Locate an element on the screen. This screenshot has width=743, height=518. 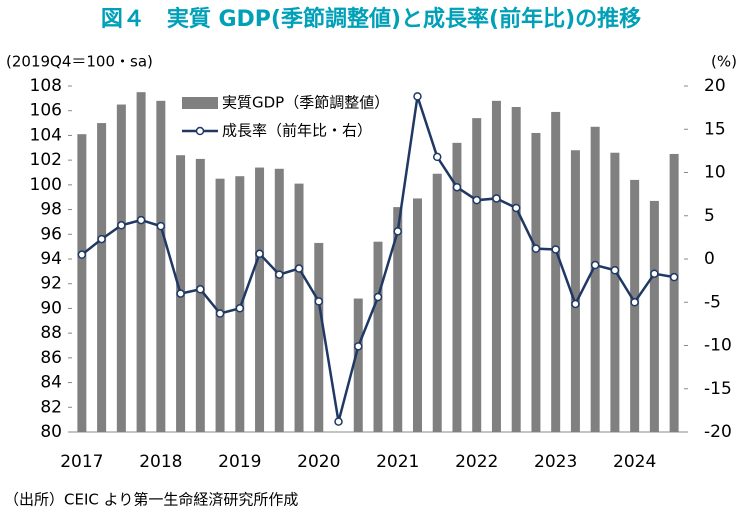
y-tick-label: 102 is located at coordinates (46, 160).